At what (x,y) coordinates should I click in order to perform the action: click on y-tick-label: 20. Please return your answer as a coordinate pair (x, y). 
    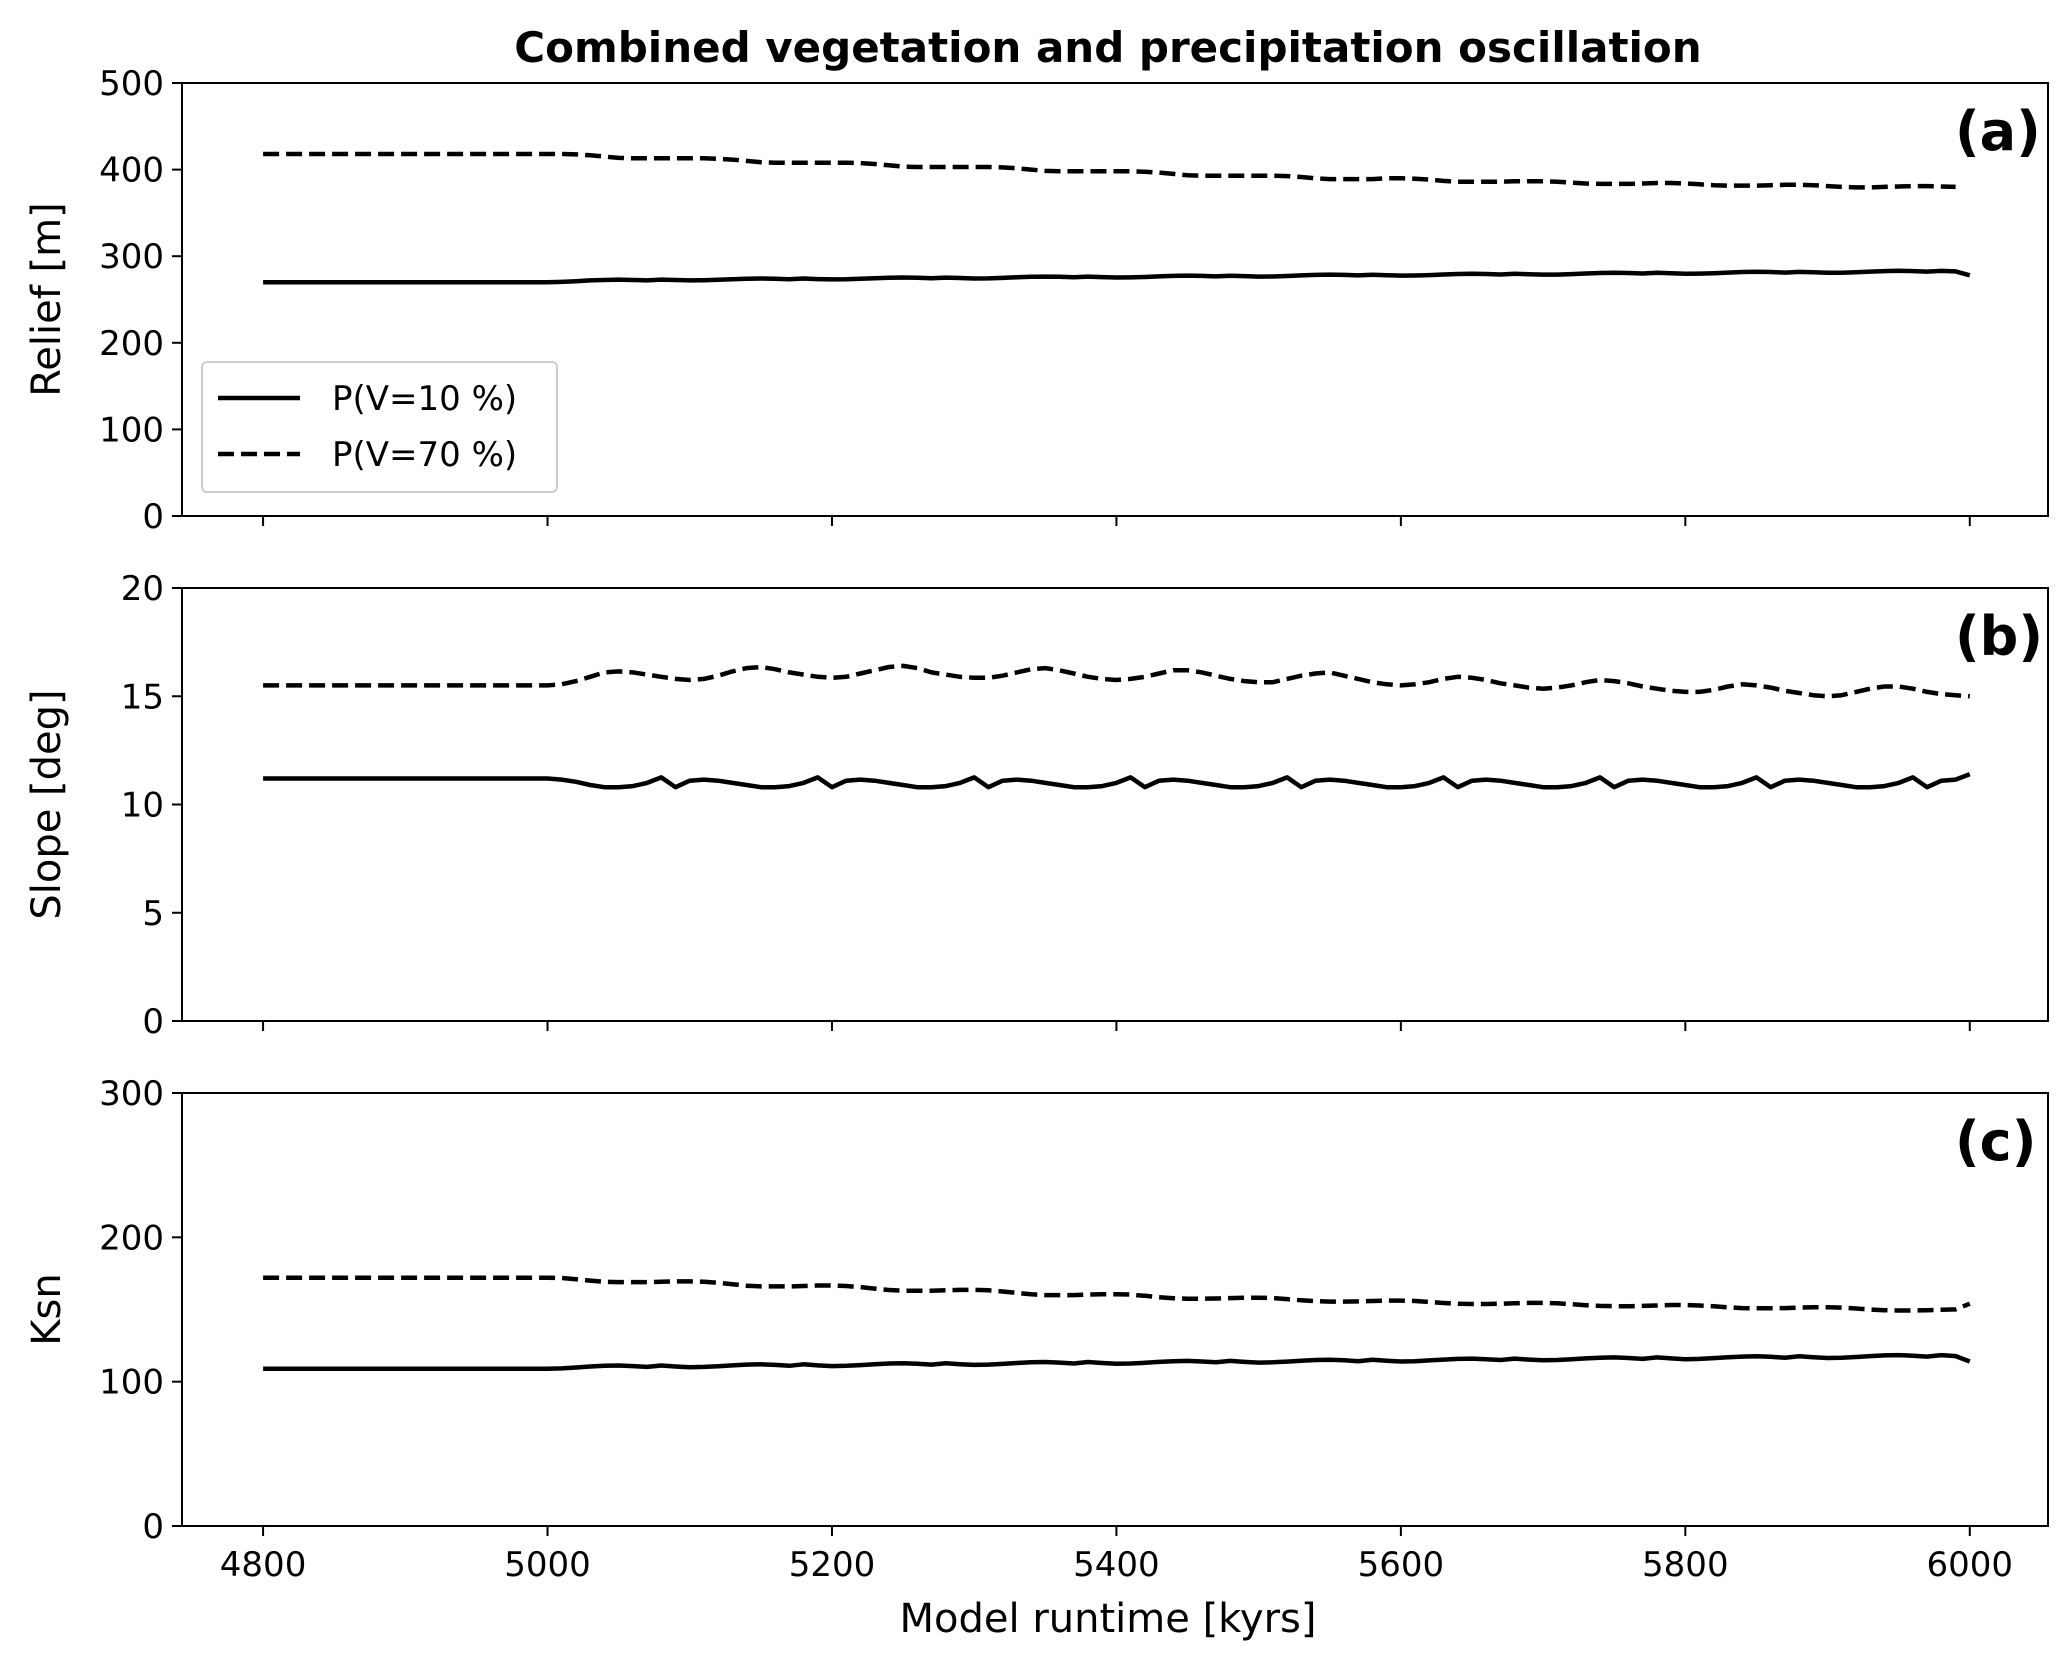
    Looking at the image, I should click on (142, 589).